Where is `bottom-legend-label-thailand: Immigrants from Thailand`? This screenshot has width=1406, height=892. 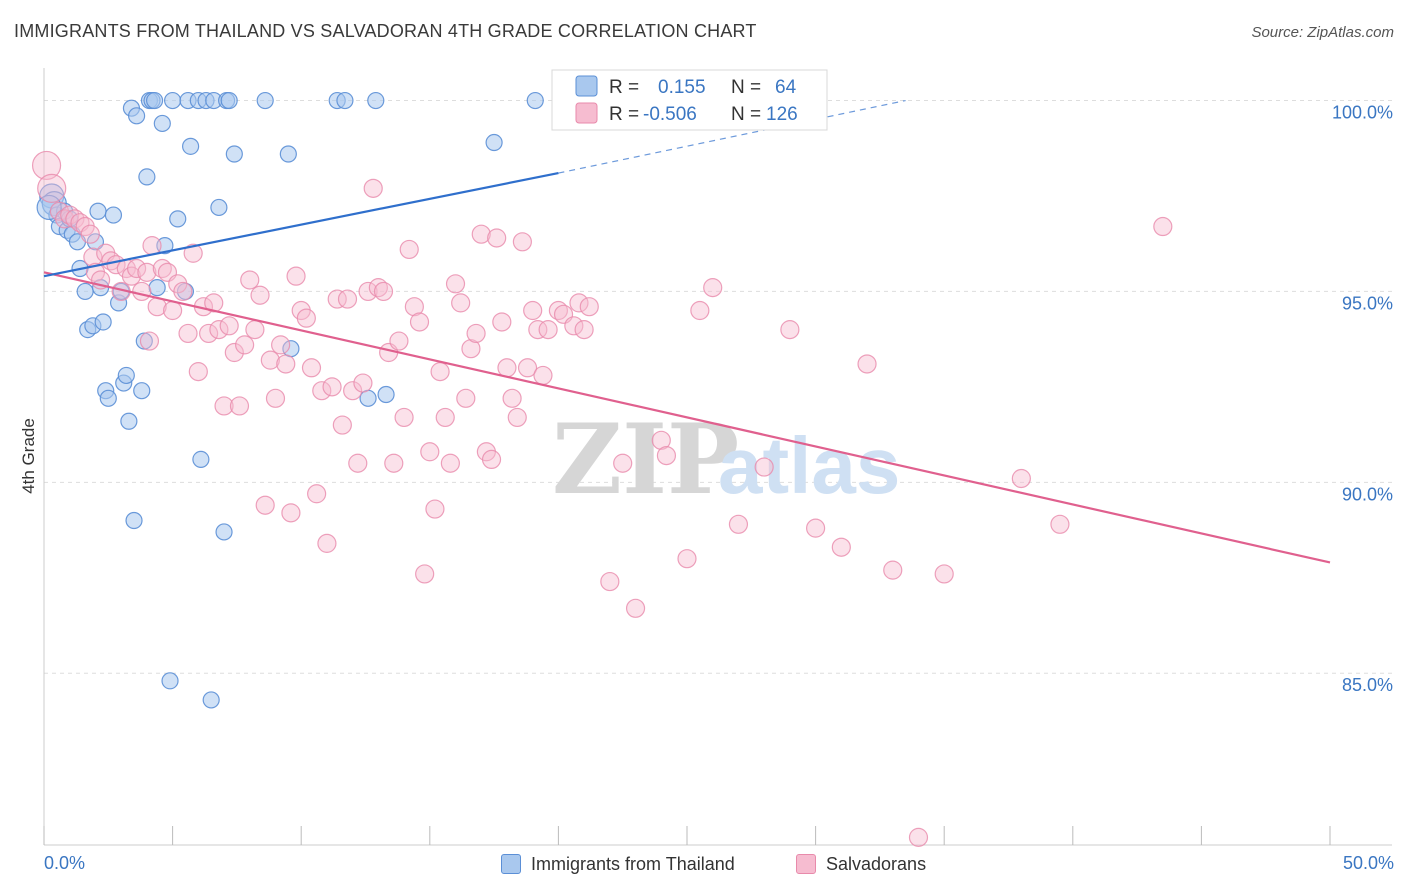 bottom-legend-label-thailand: Immigrants from Thailand is located at coordinates (633, 863).